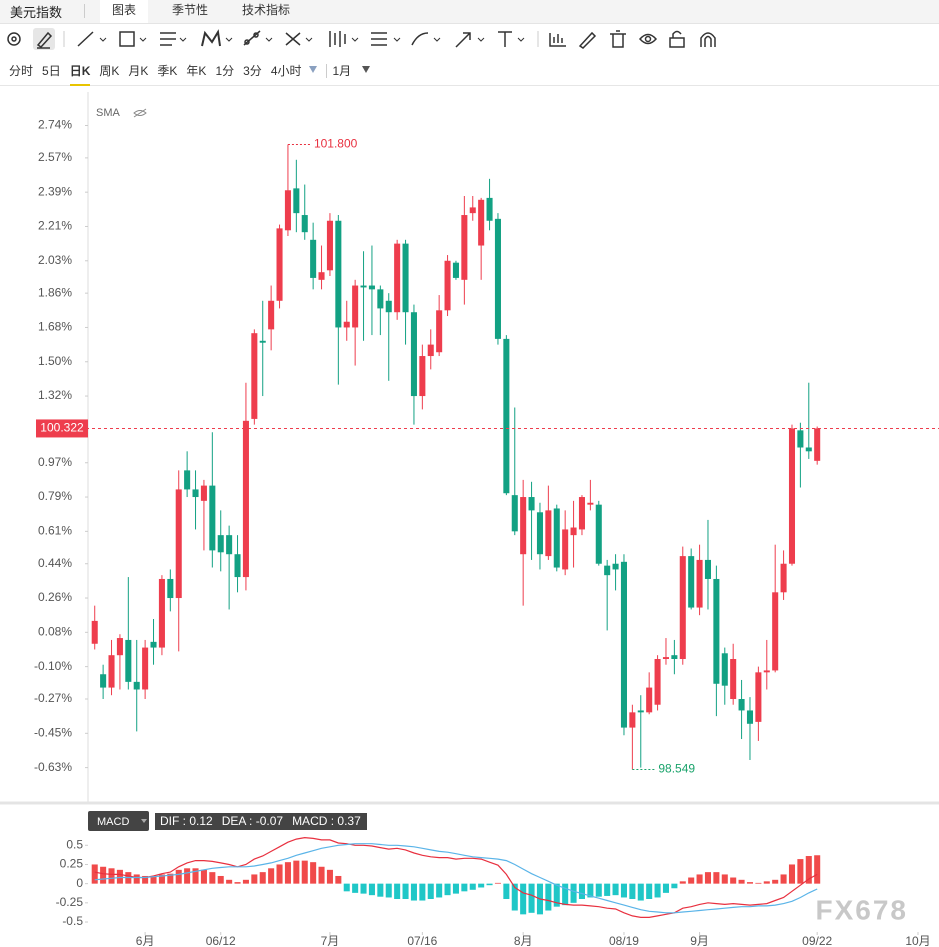  What do you see at coordinates (342, 71) in the screenshot?
I see `period-button: 1月` at bounding box center [342, 71].